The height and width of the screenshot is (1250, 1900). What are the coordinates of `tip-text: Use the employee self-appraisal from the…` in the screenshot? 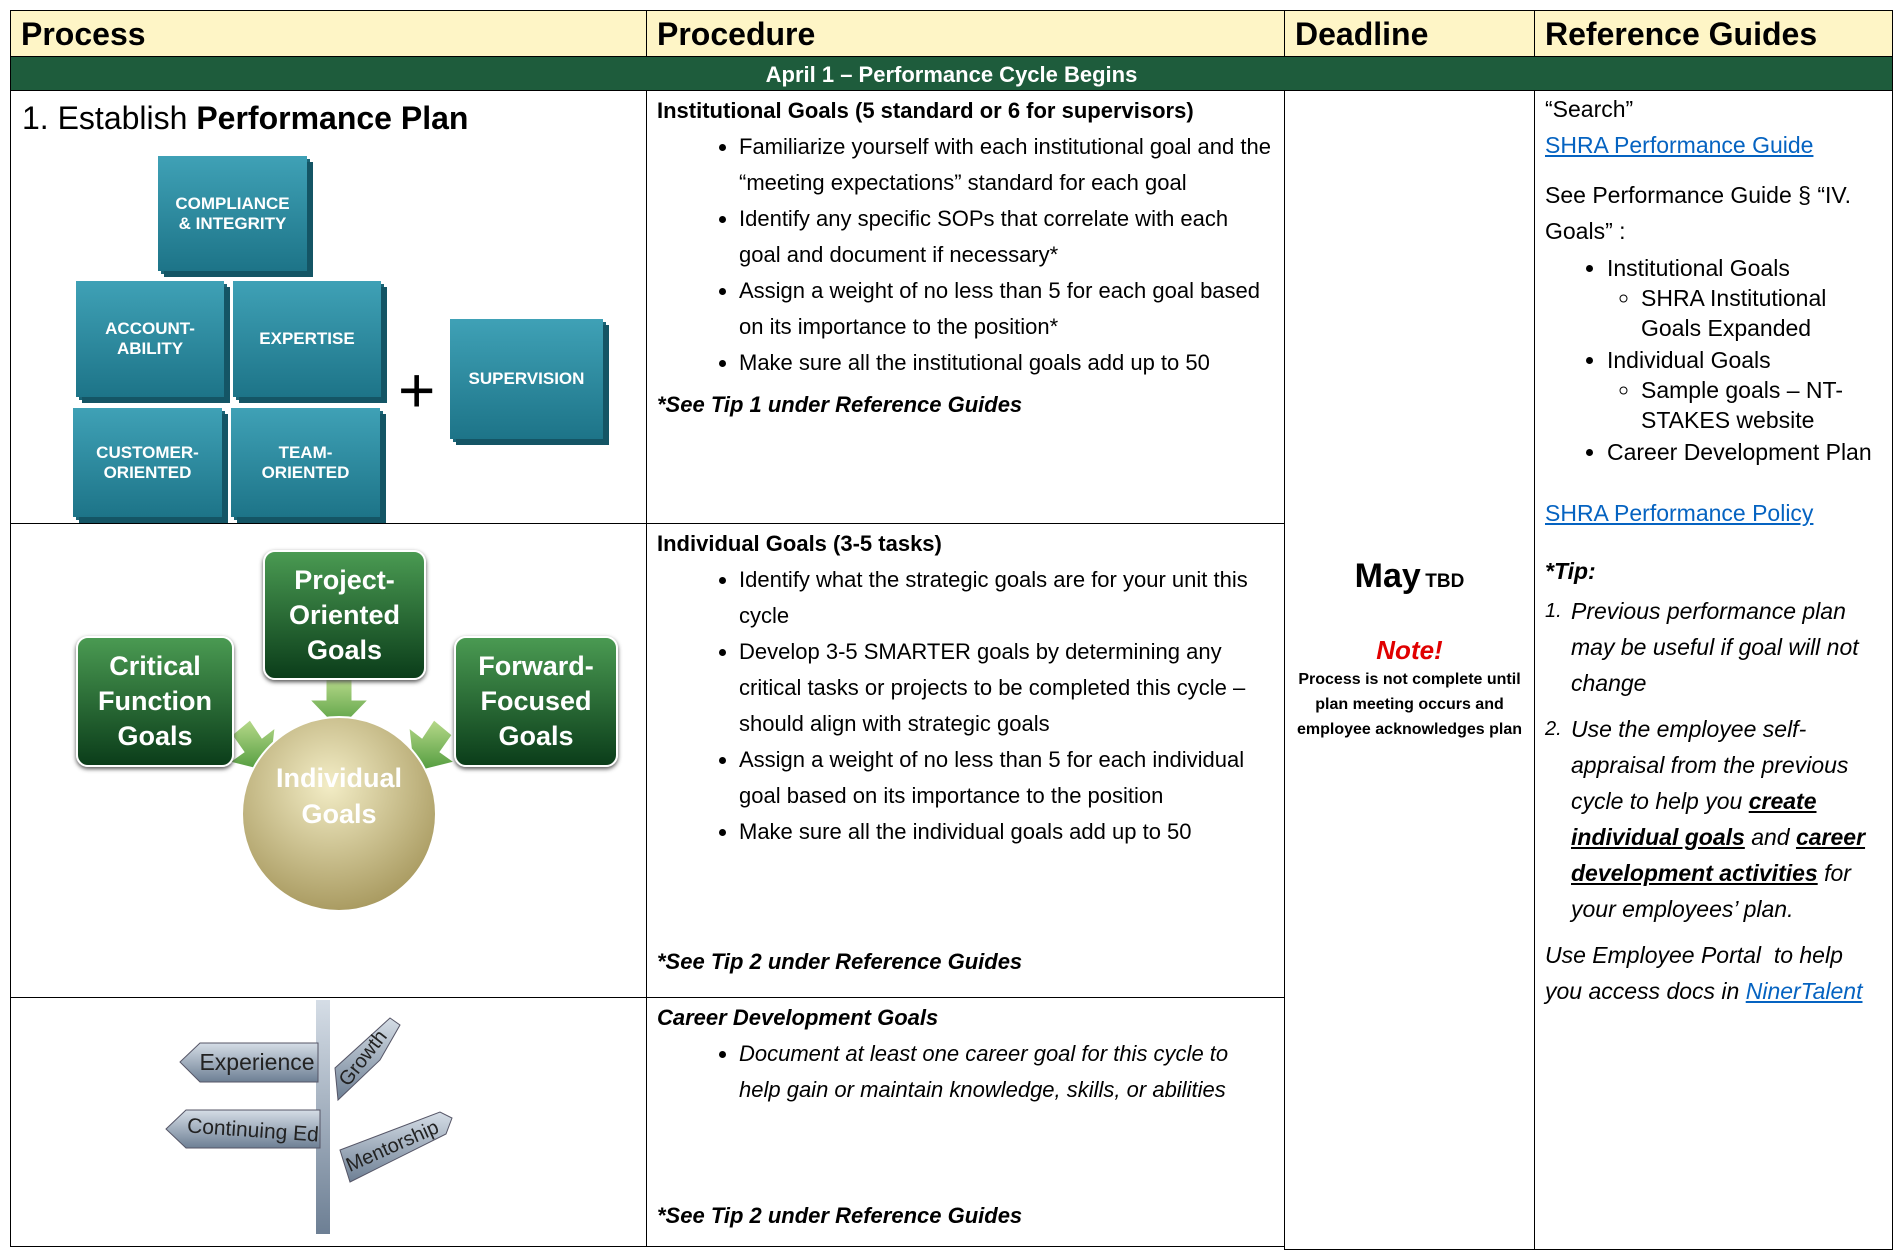 It's located at (1726, 819).